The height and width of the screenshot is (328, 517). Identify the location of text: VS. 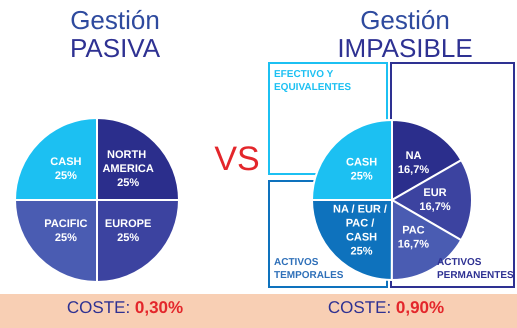
(237, 159).